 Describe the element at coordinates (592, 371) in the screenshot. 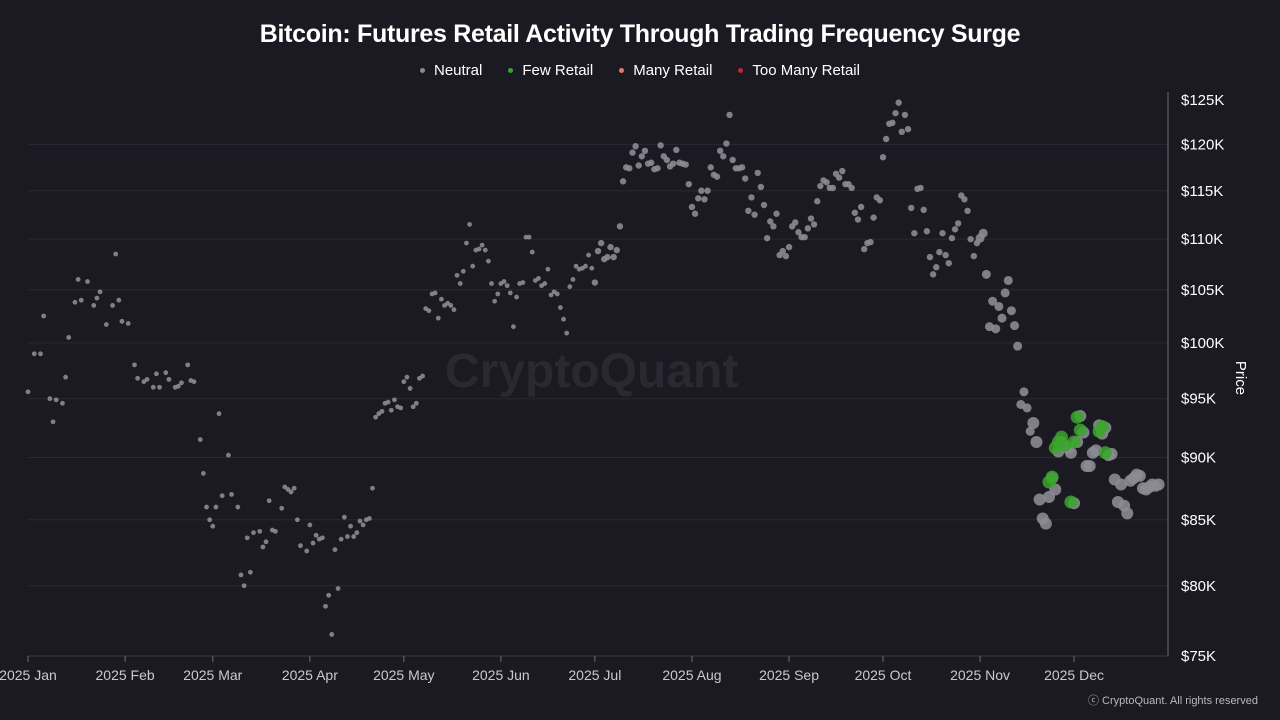

I see `watermark: CryptoQuant` at that location.